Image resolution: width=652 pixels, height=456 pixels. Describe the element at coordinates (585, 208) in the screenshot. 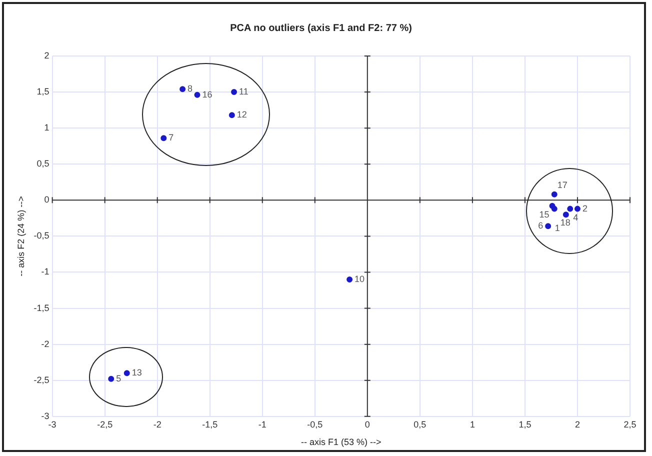

I see `annotation: 2` at that location.